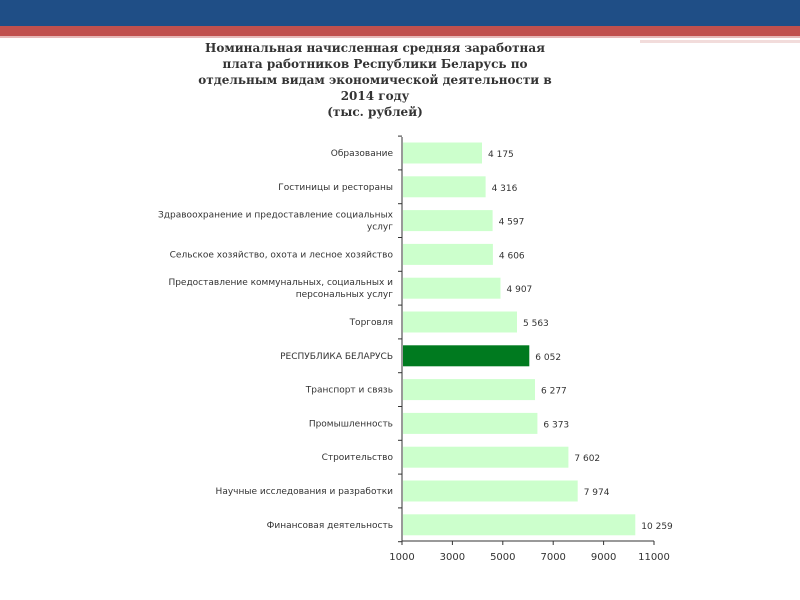 The height and width of the screenshot is (600, 800). I want to click on title-line: 2014 году, so click(375, 96).